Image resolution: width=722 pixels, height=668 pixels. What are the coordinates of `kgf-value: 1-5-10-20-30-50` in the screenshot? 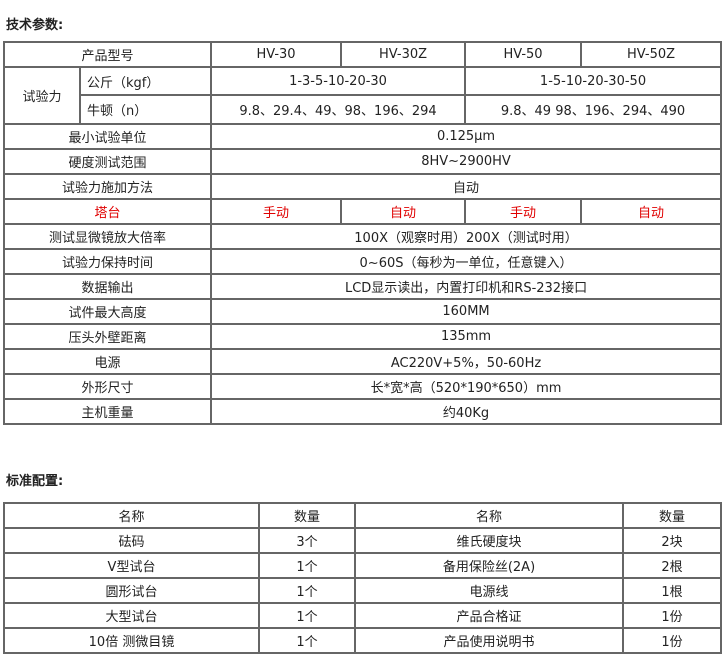 It's located at (593, 81).